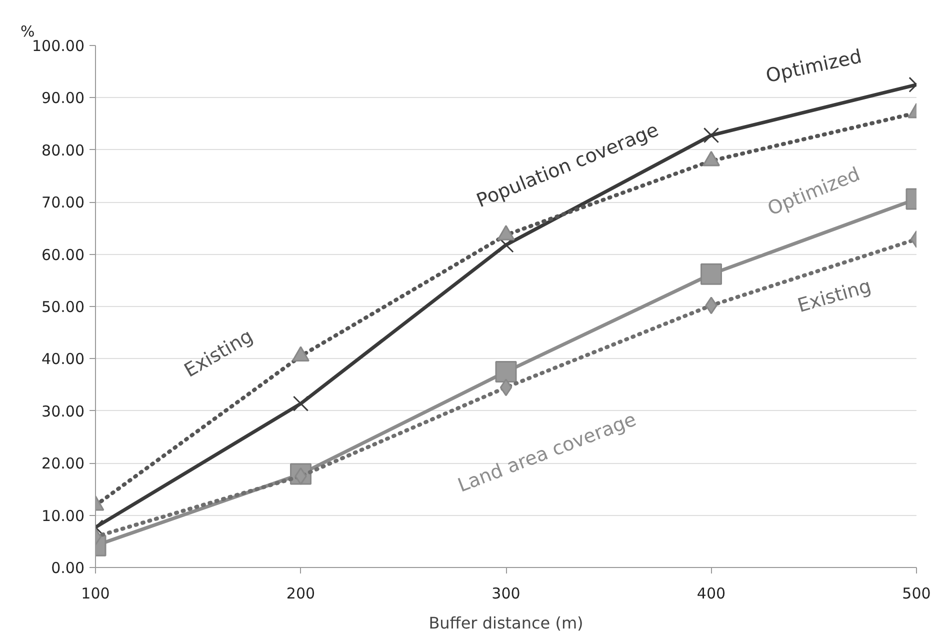 Image resolution: width=946 pixels, height=635 pixels. I want to click on y-tick-label: 20.00, so click(63, 463).